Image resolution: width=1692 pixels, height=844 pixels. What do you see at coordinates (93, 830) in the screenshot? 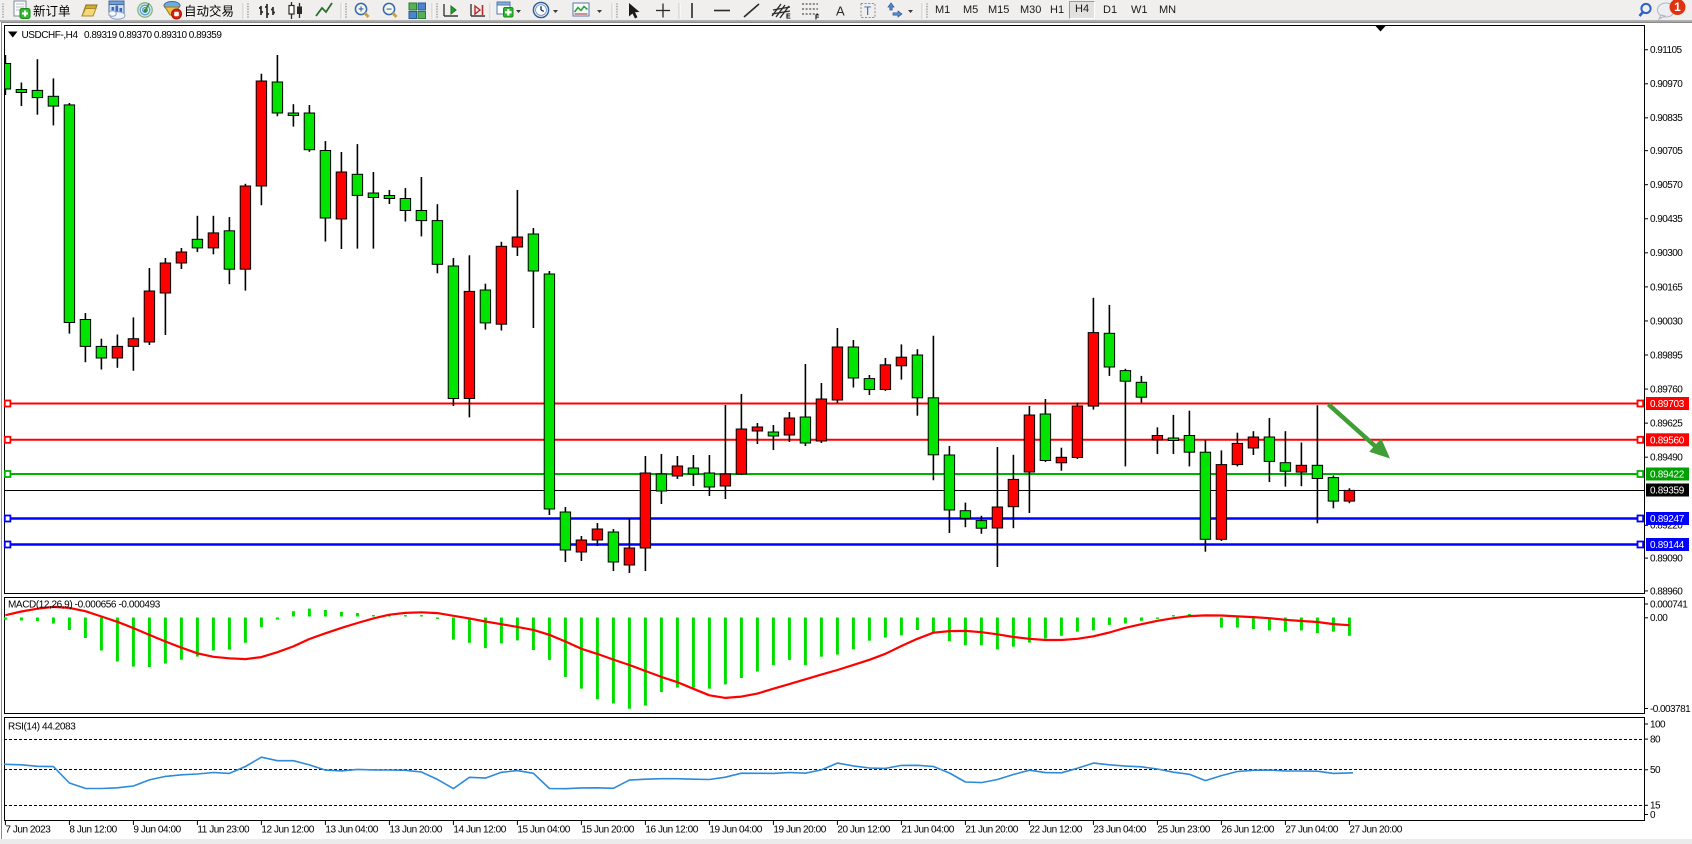
I see `svg-text: 8 Jun 12:00` at bounding box center [93, 830].